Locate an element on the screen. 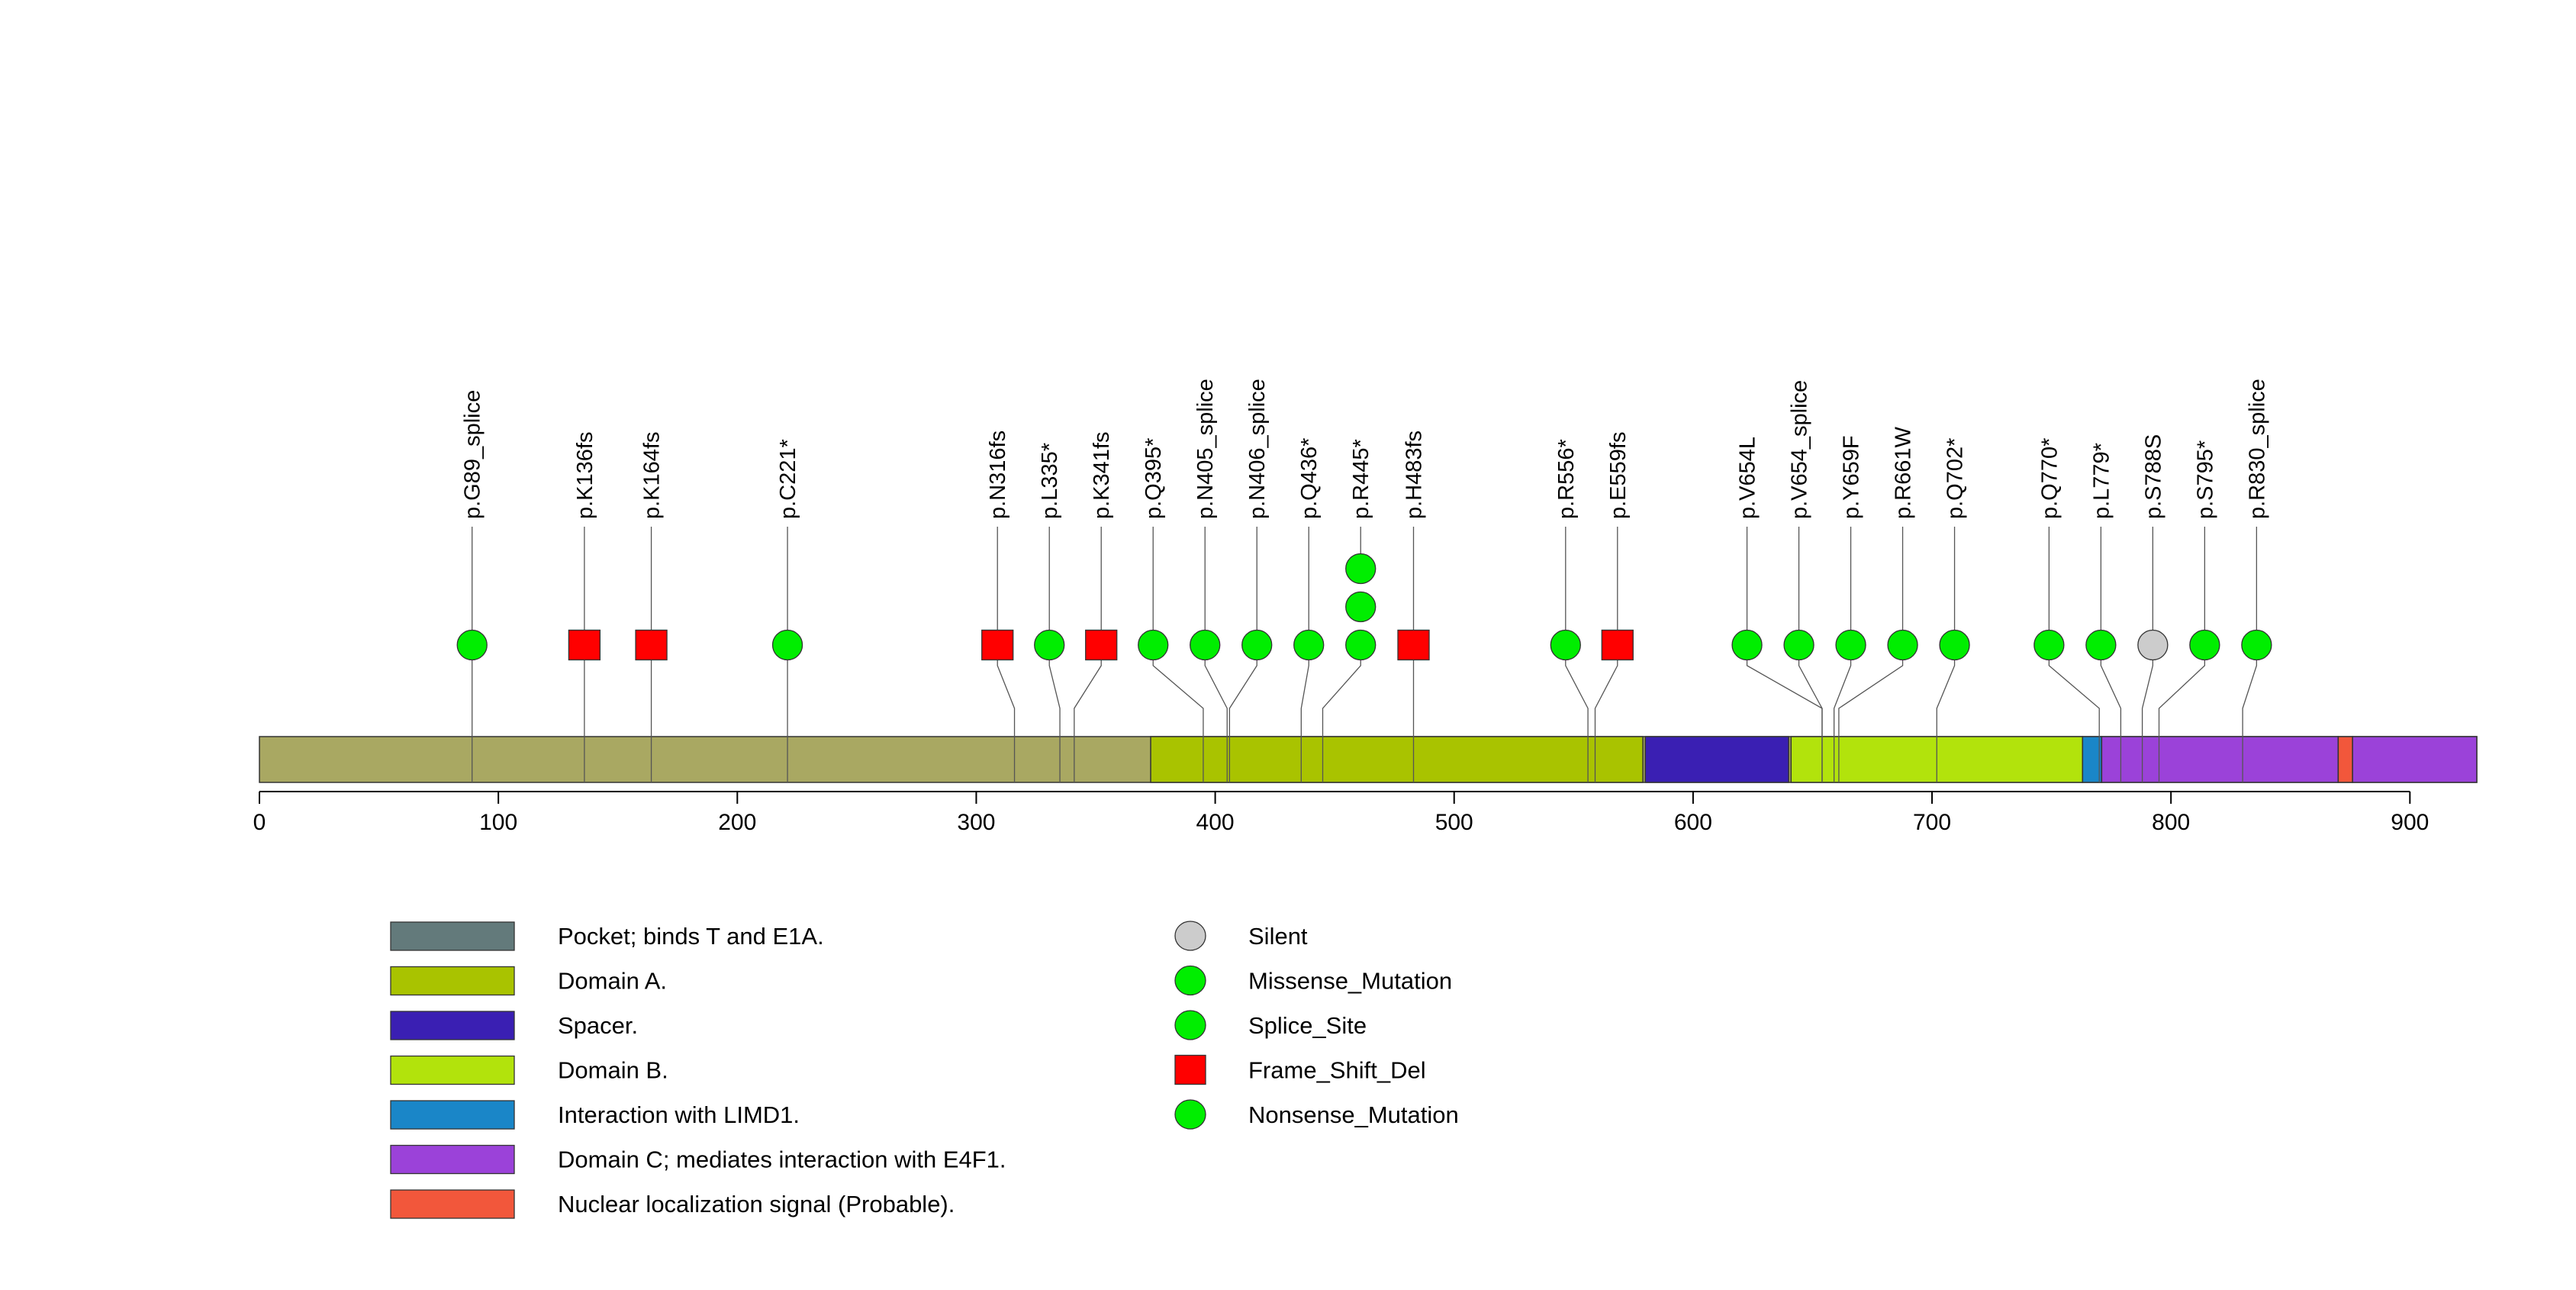  mutation-label-18: p.R661W is located at coordinates (1904, 472).